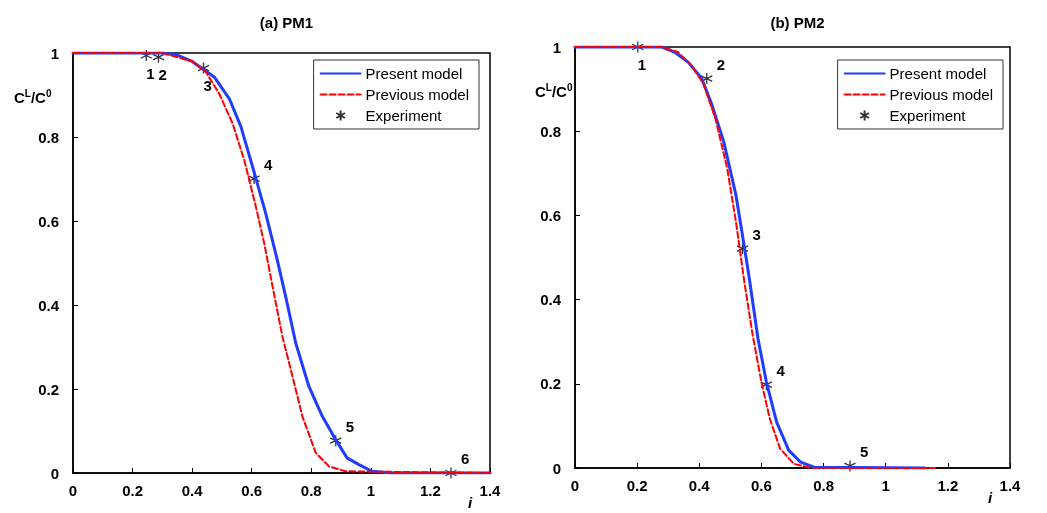 This screenshot has height=513, width=1047. Describe the element at coordinates (465, 458) in the screenshot. I see `annotation: 6` at that location.